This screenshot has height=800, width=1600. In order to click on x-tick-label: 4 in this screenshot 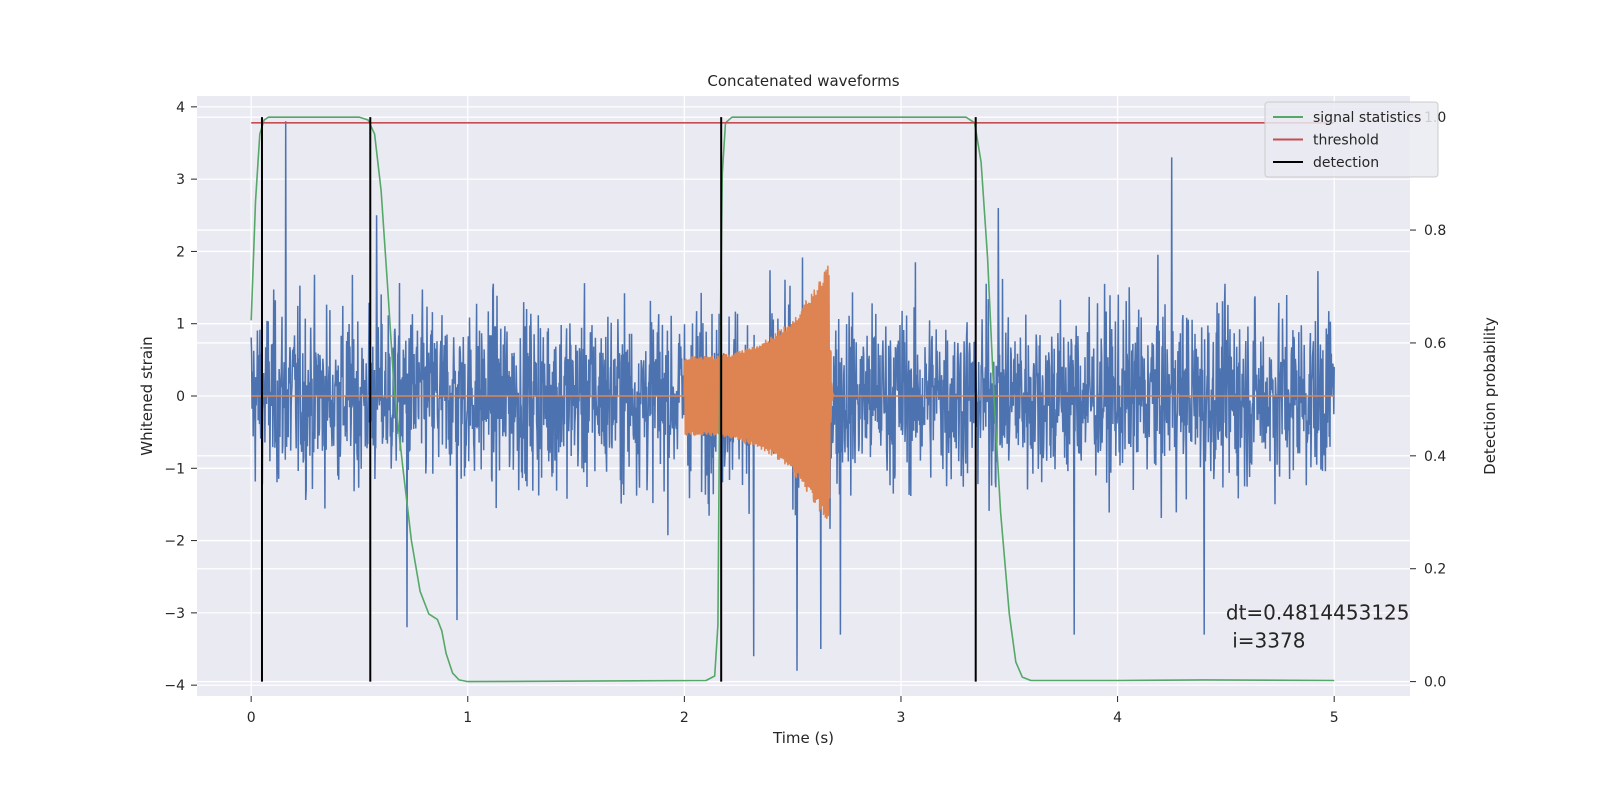, I will do `click(1117, 718)`.